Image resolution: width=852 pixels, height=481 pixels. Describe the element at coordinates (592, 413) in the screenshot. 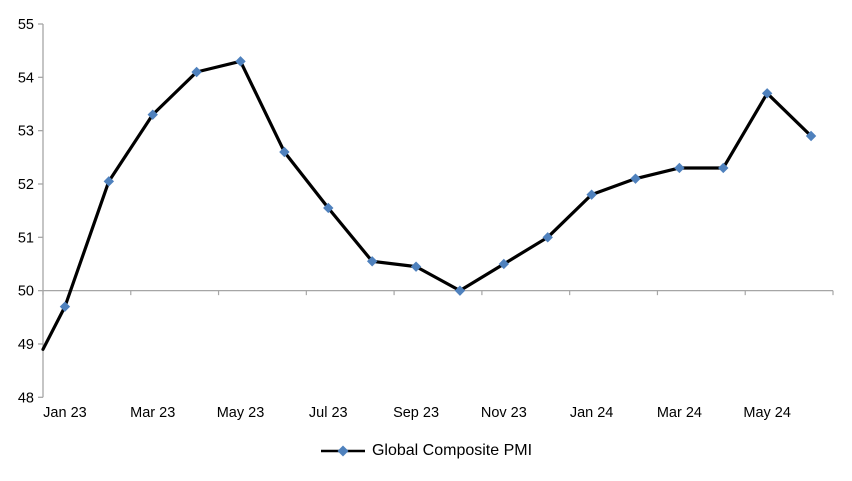

I see `x-axis-label: Jan 24` at that location.